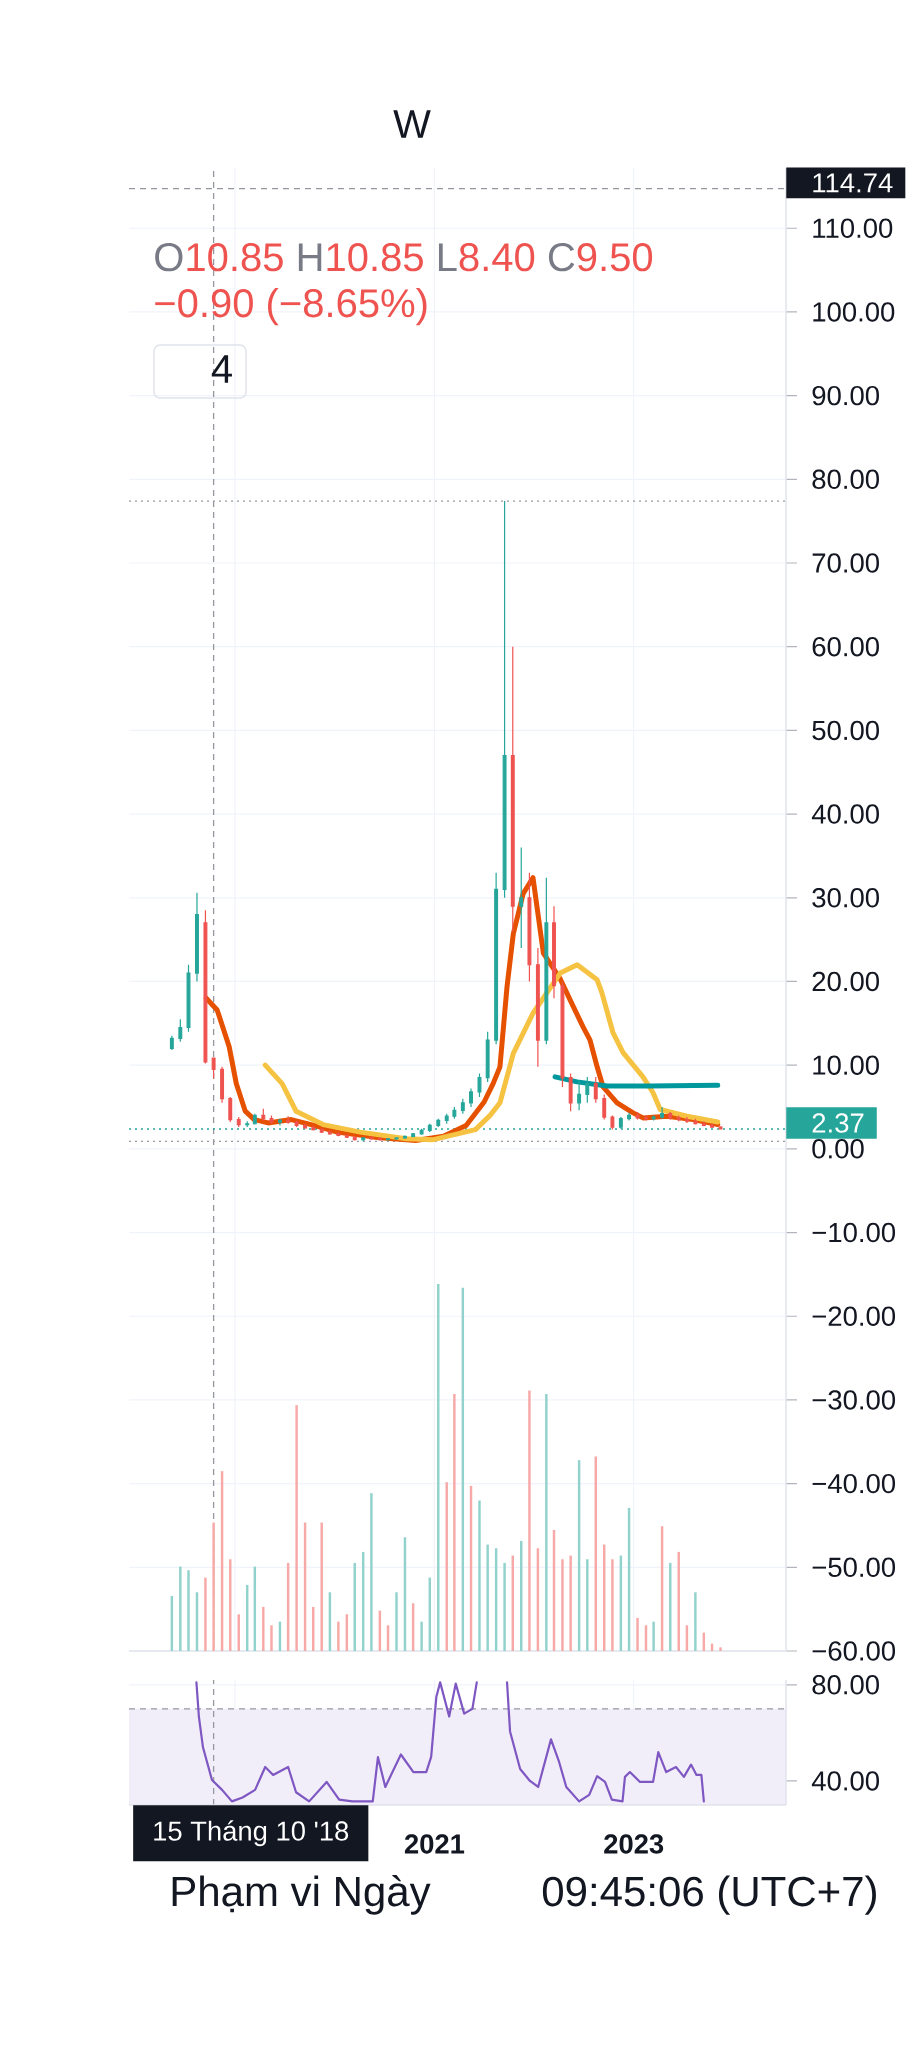 The width and height of the screenshot is (921, 2048). What do you see at coordinates (412, 124) in the screenshot?
I see `text: W` at bounding box center [412, 124].